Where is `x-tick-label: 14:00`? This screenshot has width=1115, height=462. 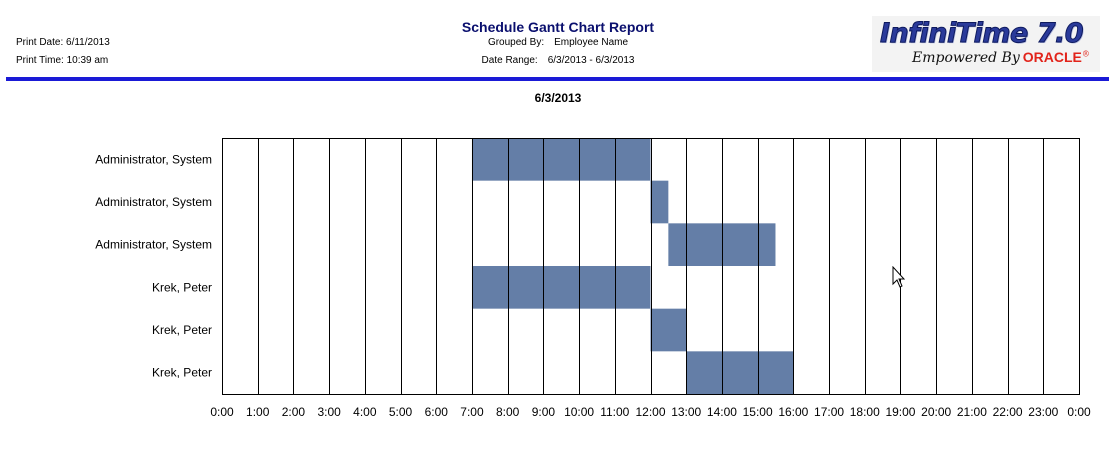 x-tick-label: 14:00 is located at coordinates (722, 412).